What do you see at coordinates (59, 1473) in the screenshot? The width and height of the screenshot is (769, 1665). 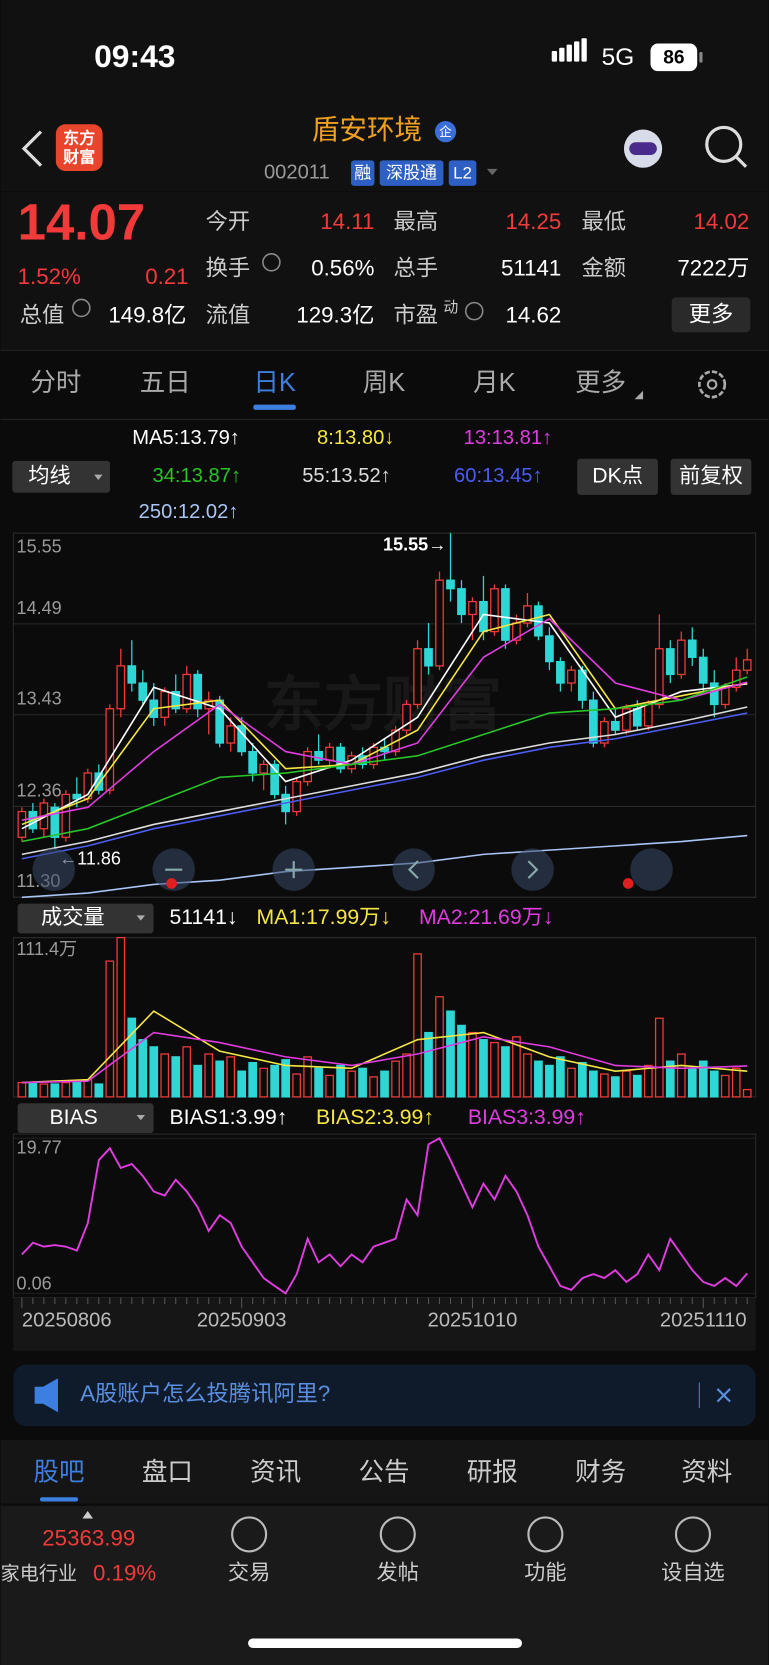 I see `bottom-tab: 股吧` at bounding box center [59, 1473].